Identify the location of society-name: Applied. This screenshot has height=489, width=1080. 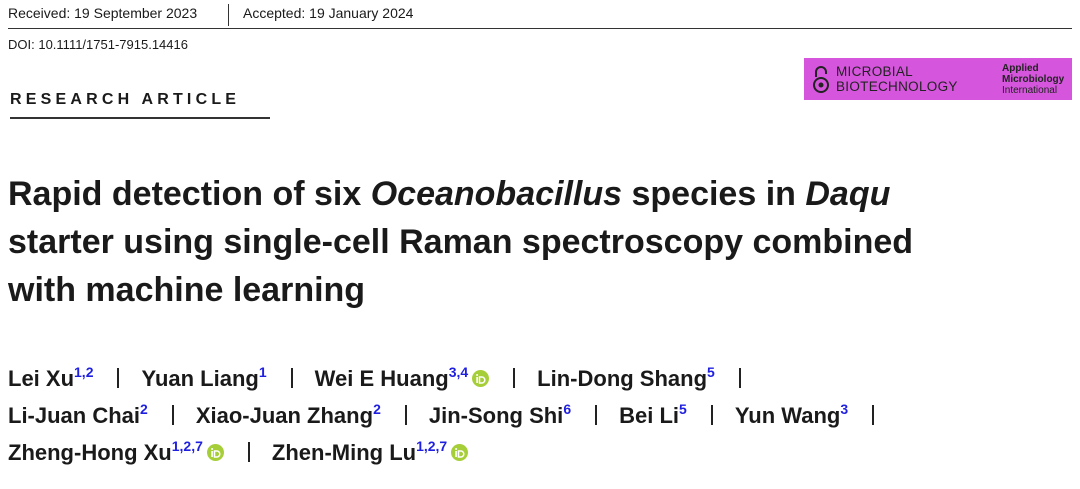
(1020, 68).